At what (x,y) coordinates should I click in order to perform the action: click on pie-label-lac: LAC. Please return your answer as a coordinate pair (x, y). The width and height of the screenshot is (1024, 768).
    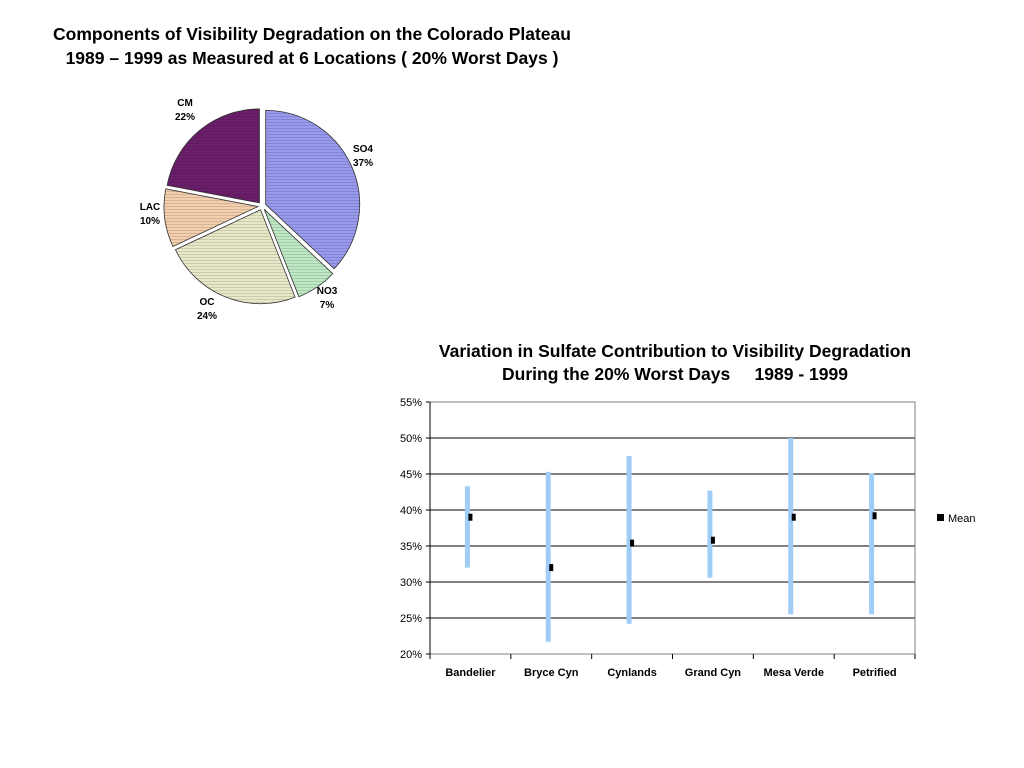
    Looking at the image, I should click on (150, 207).